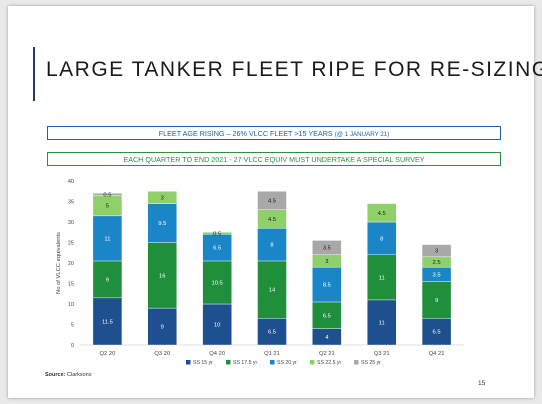 The height and width of the screenshot is (404, 542). Describe the element at coordinates (217, 326) in the screenshot. I see `bar-value-label: 10` at that location.